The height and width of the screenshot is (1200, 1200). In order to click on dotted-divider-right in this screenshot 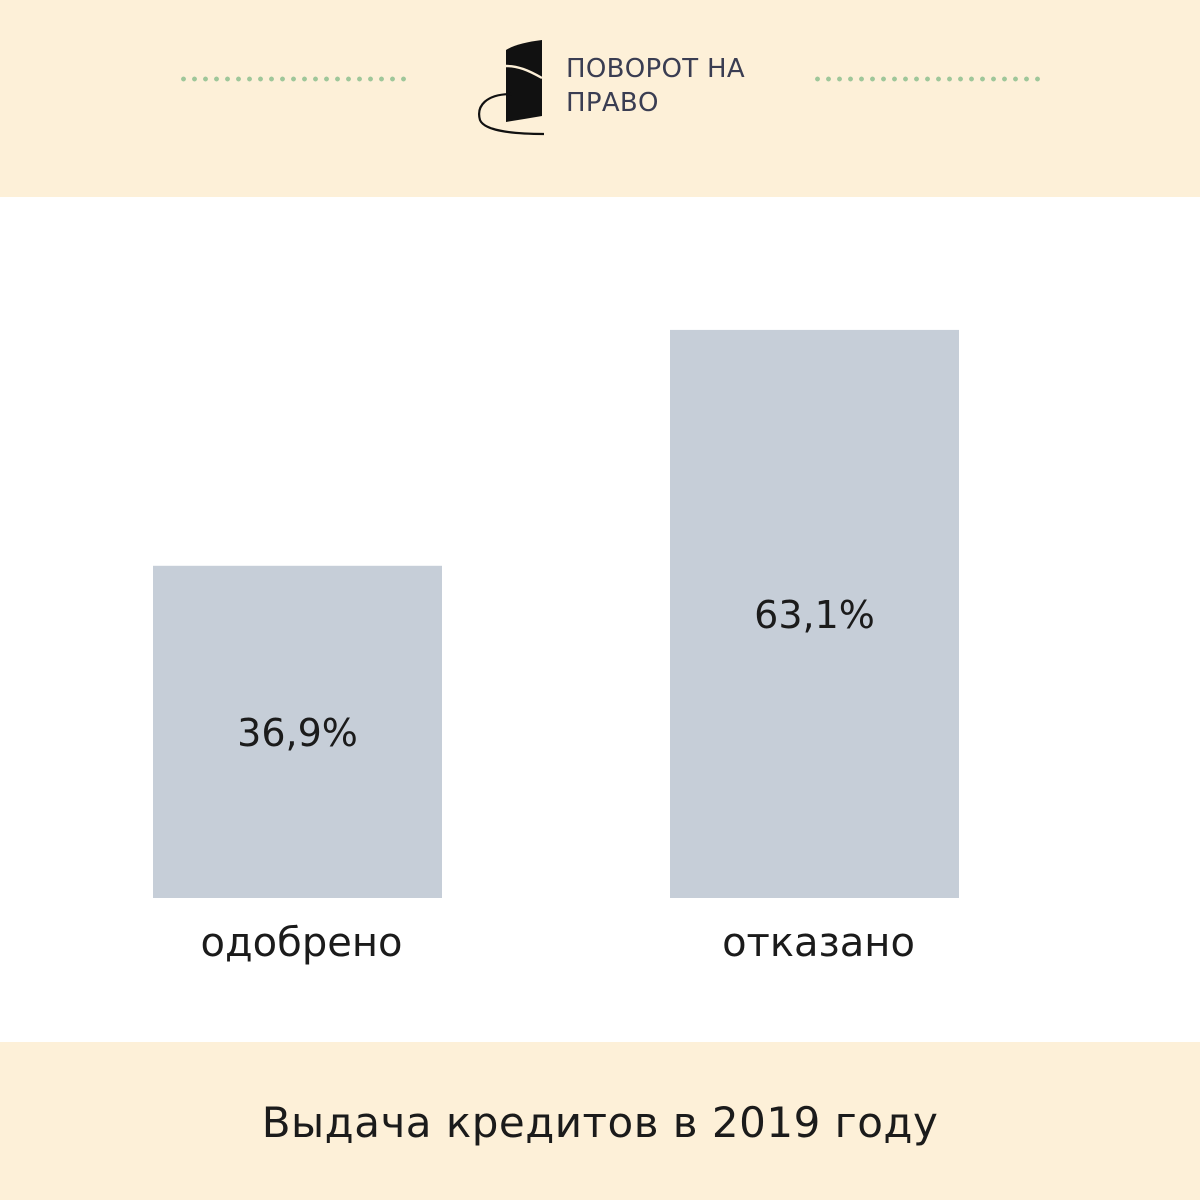, I will do `click(928, 79)`.